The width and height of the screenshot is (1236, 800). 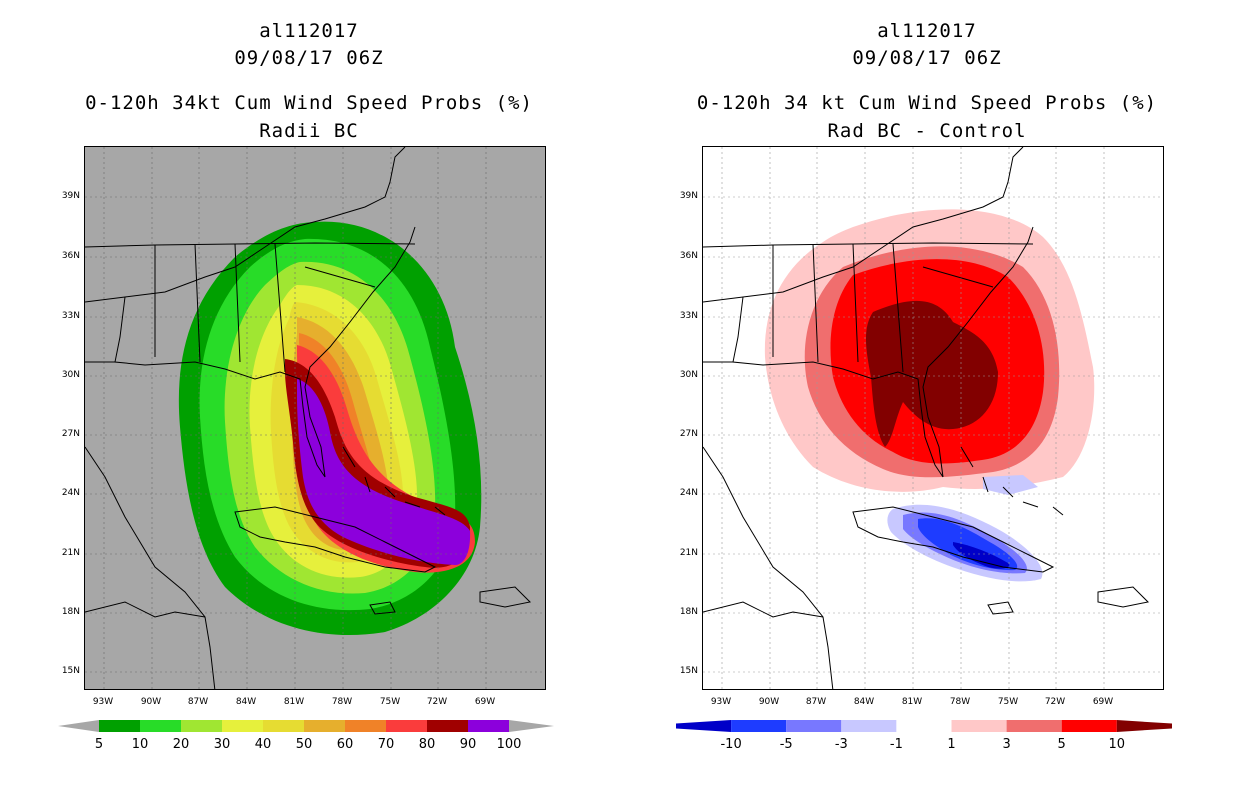 What do you see at coordinates (927, 31) in the screenshot?
I see `right-storm-id: al112017` at bounding box center [927, 31].